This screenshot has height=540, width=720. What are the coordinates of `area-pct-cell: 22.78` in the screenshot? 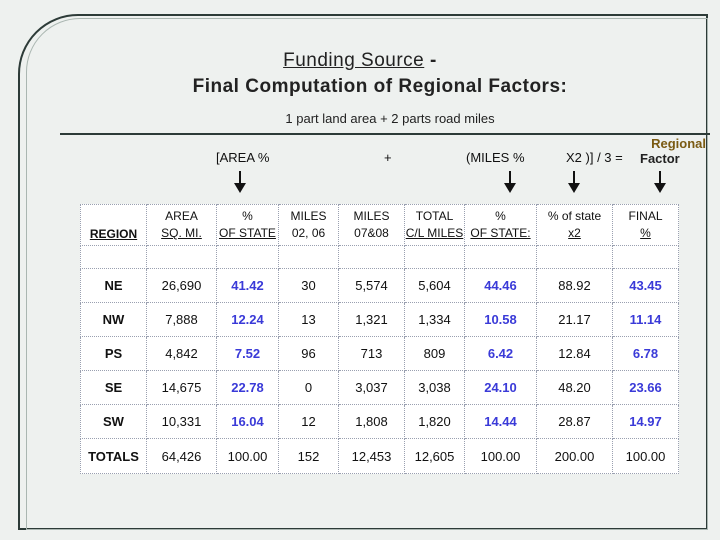 It's located at (247, 387).